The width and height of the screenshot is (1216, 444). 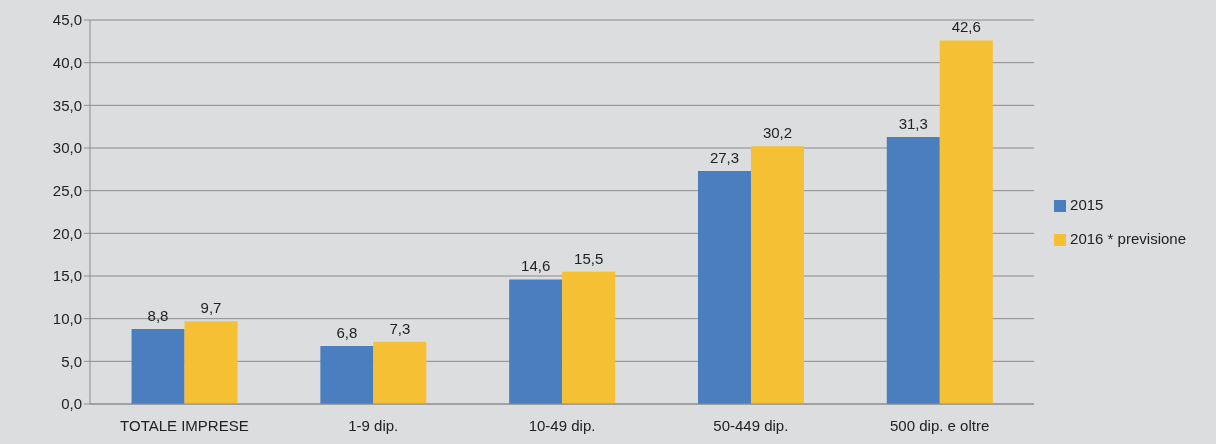 What do you see at coordinates (373, 425) in the screenshot?
I see `x-tick-label: 1-9 dip.` at bounding box center [373, 425].